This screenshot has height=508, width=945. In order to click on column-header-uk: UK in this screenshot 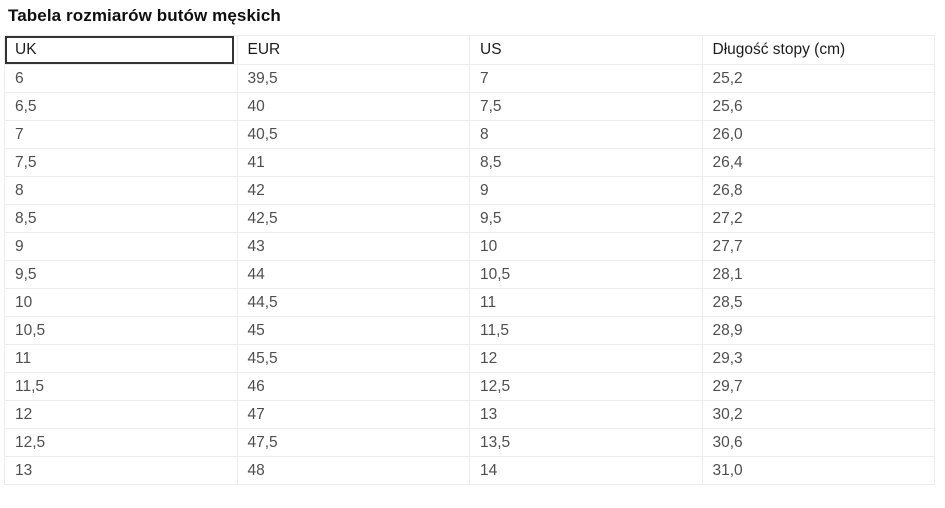, I will do `click(121, 50)`.